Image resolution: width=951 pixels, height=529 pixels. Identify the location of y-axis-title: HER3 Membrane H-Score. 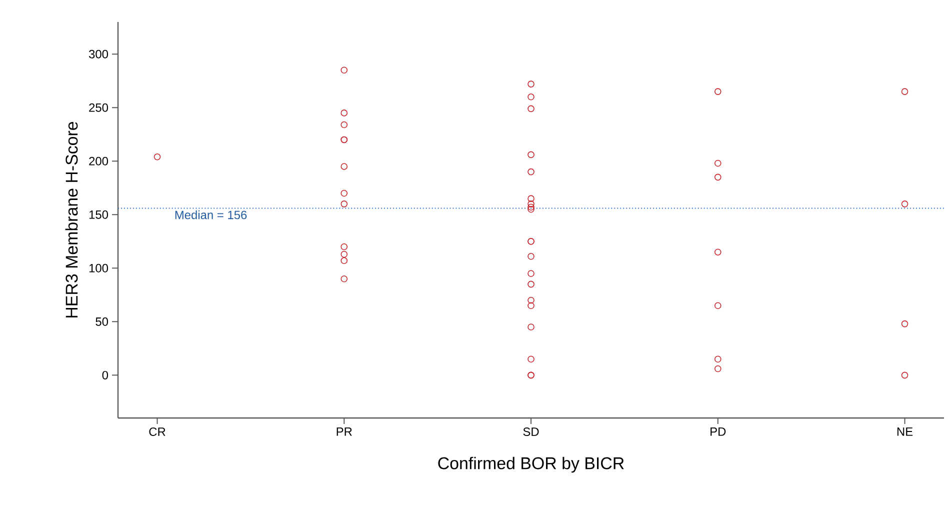
(71, 220).